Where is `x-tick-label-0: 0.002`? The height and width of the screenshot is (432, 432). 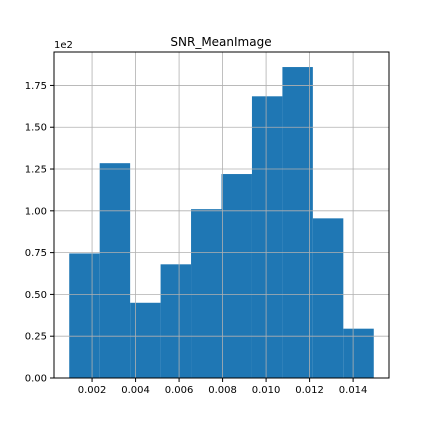
x-tick-label-0: 0.002 is located at coordinates (92, 390).